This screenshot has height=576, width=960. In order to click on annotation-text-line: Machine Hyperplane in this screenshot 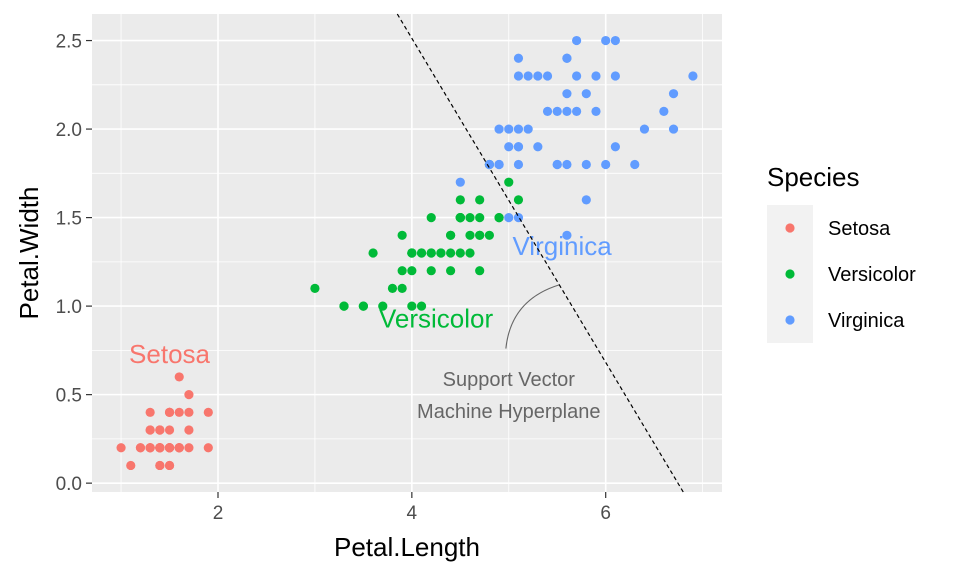, I will do `click(508, 412)`.